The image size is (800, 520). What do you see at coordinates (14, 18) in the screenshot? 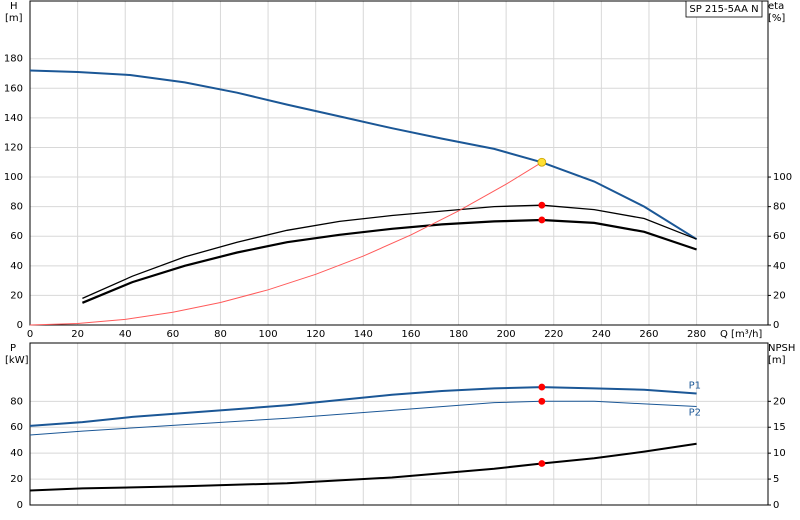
I see `y-axis-unit: [m]` at bounding box center [14, 18].